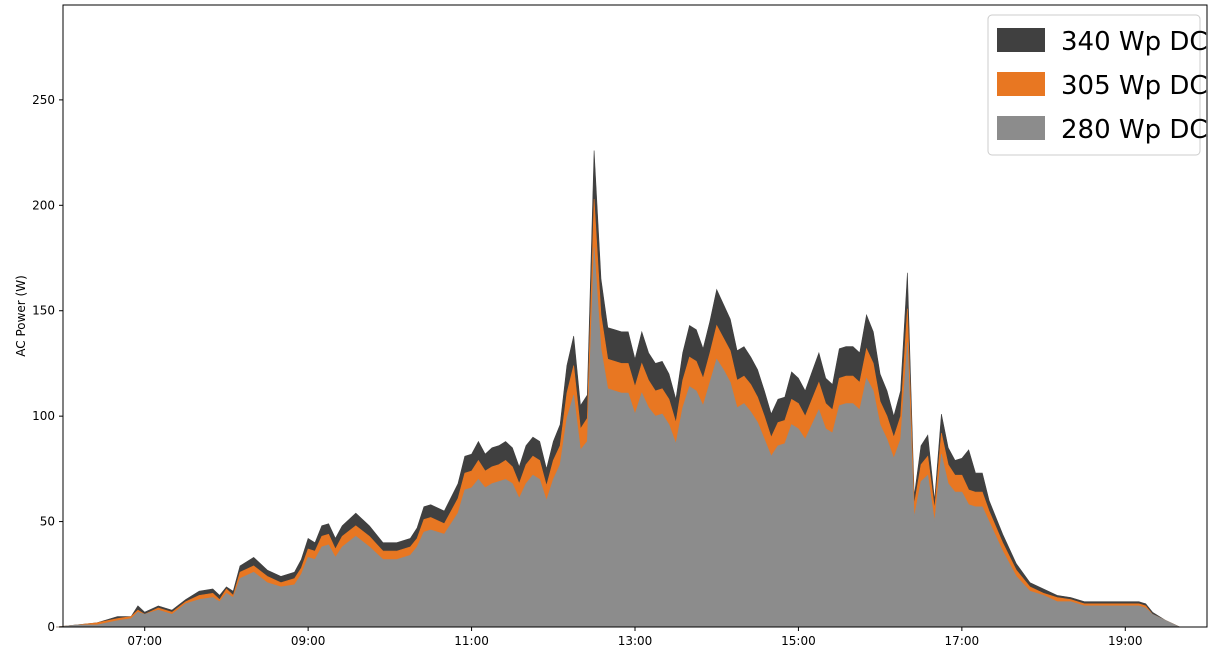 The height and width of the screenshot is (651, 1210). What do you see at coordinates (43, 100) in the screenshot?
I see `y-tick-label: 250` at bounding box center [43, 100].